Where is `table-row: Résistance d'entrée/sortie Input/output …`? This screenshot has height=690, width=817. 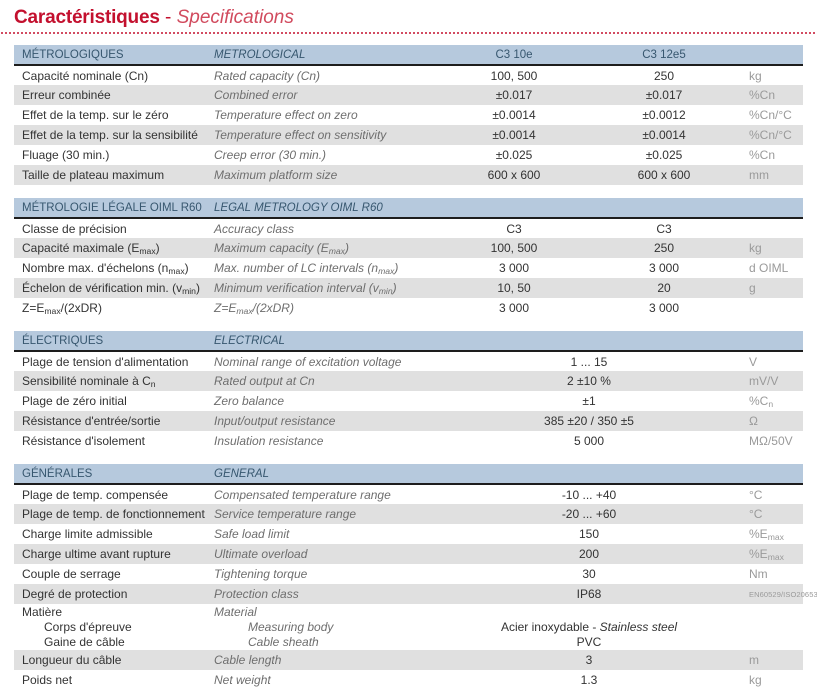 table-row: Résistance d'entrée/sortie Input/output … is located at coordinates (408, 421).